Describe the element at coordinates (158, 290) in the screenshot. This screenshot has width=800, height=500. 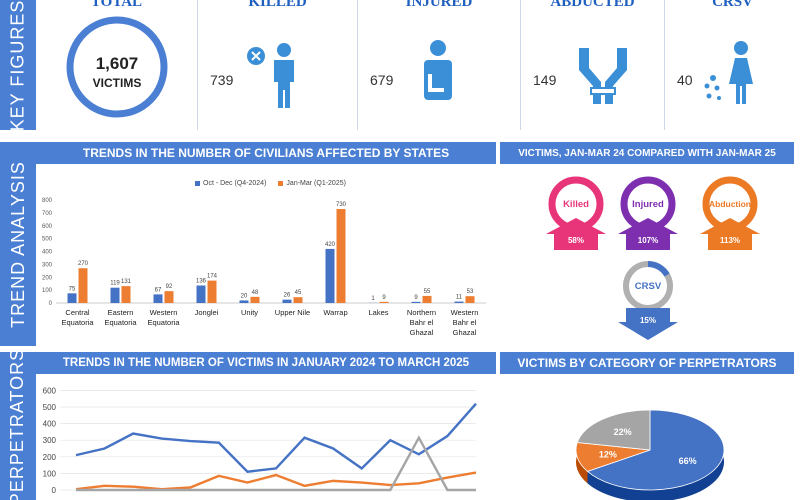
I see `bar-data-label: 67` at that location.